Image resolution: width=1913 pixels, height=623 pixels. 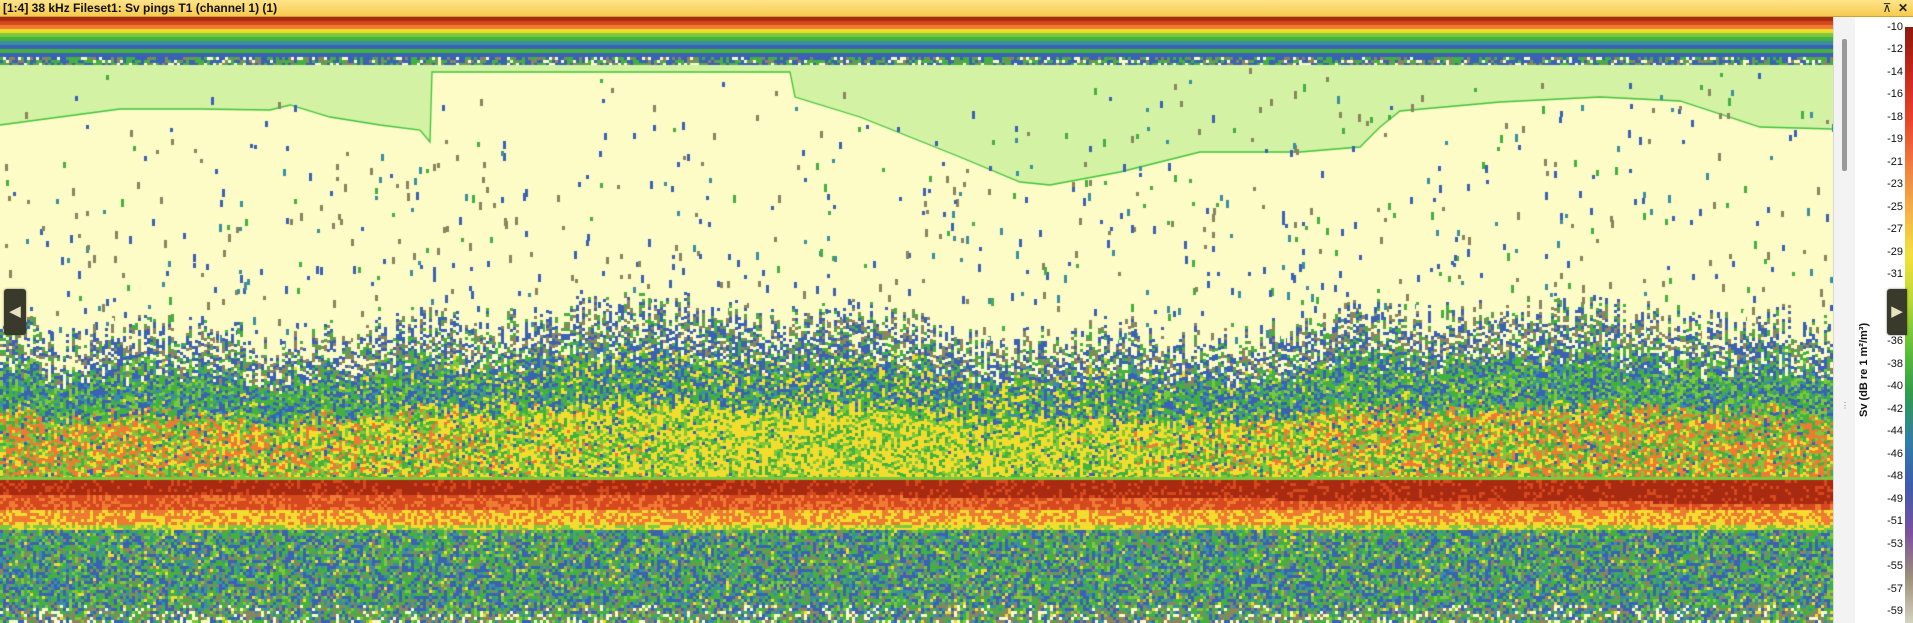 What do you see at coordinates (1895, 363) in the screenshot?
I see `color-scale-tick: -38` at bounding box center [1895, 363].